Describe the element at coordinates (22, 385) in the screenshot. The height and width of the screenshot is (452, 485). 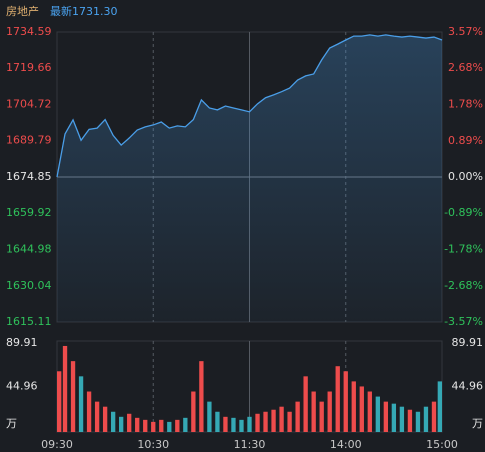
I see `y-tick-label: 44.96` at that location.